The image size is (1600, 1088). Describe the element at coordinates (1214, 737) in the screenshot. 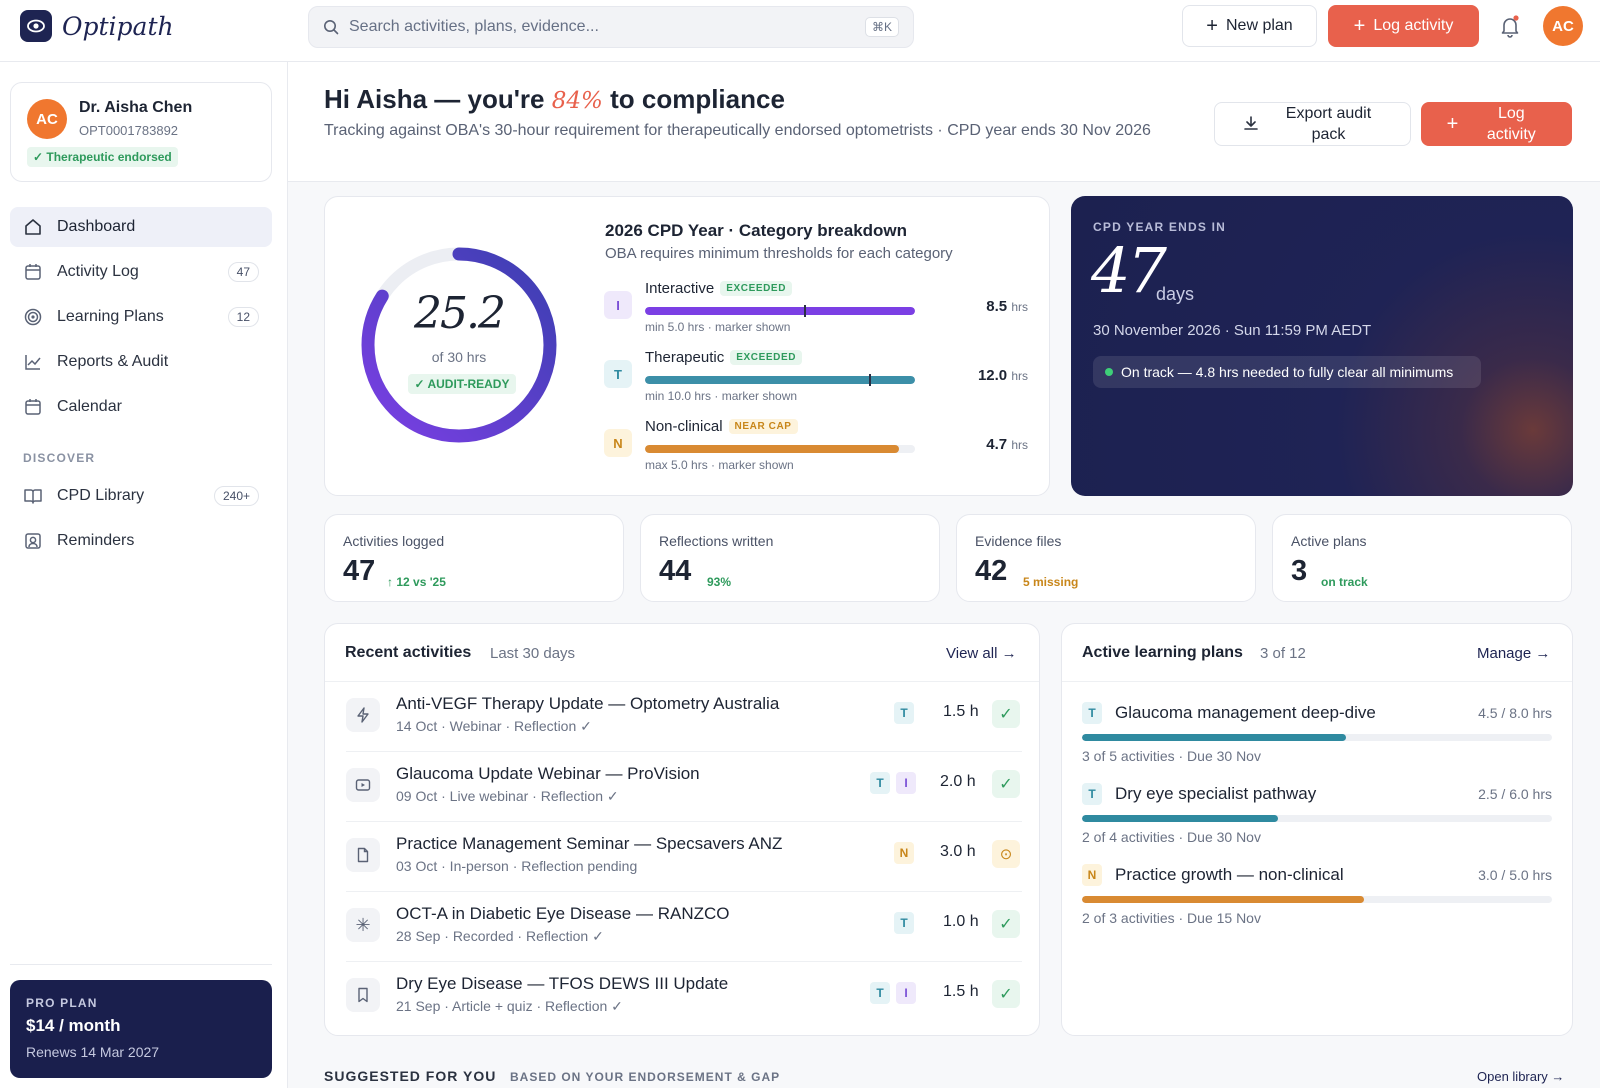

I see `plan-progress-fill` at that location.